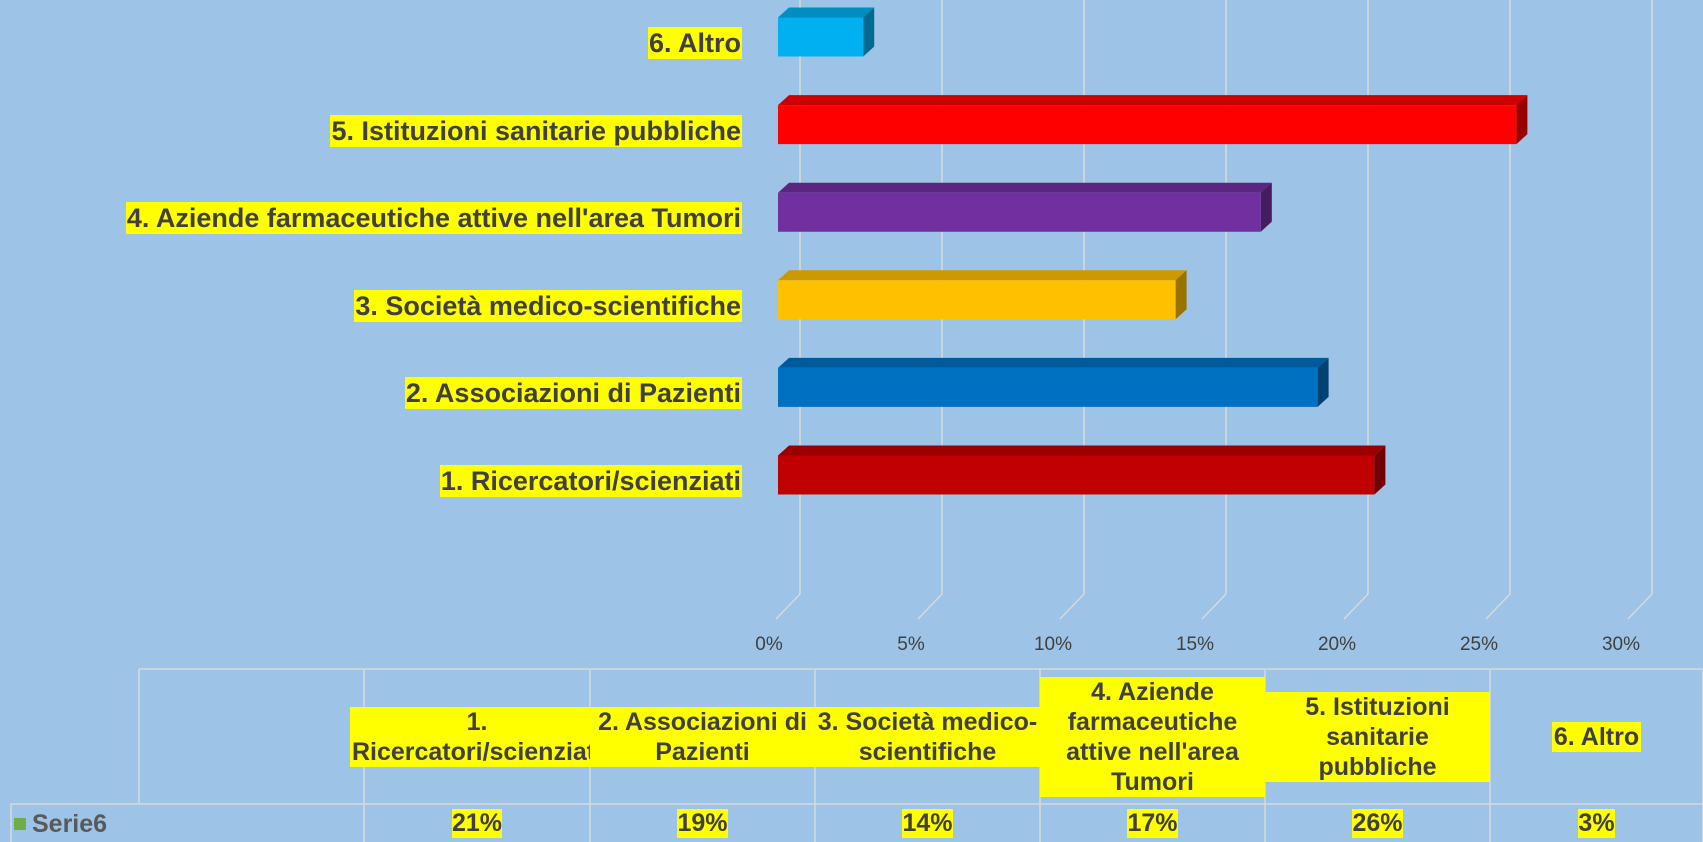 The height and width of the screenshot is (842, 1703). I want to click on table-value: 17%, so click(1152, 823).